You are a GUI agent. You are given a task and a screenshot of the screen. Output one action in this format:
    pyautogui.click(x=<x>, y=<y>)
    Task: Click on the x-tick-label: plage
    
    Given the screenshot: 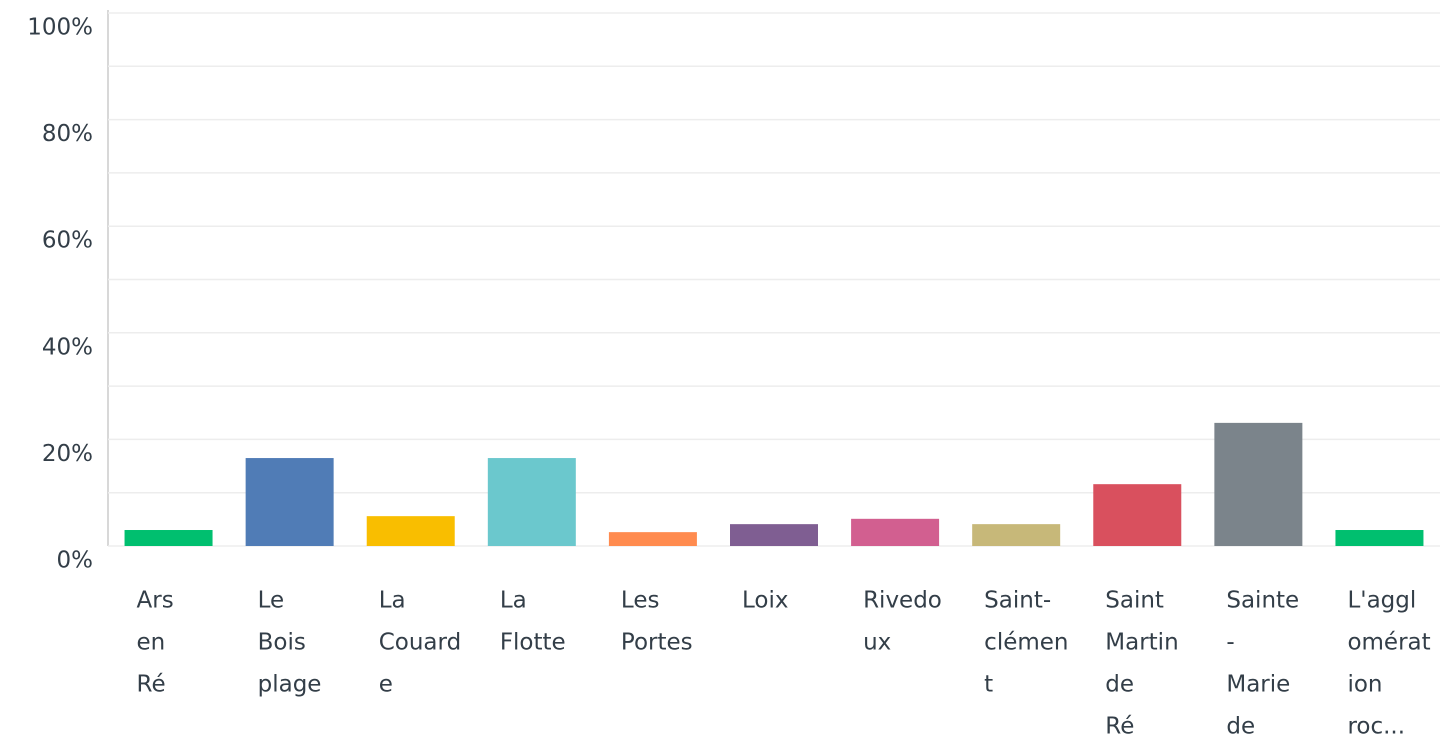 What is the action you would take?
    pyautogui.click(x=290, y=685)
    